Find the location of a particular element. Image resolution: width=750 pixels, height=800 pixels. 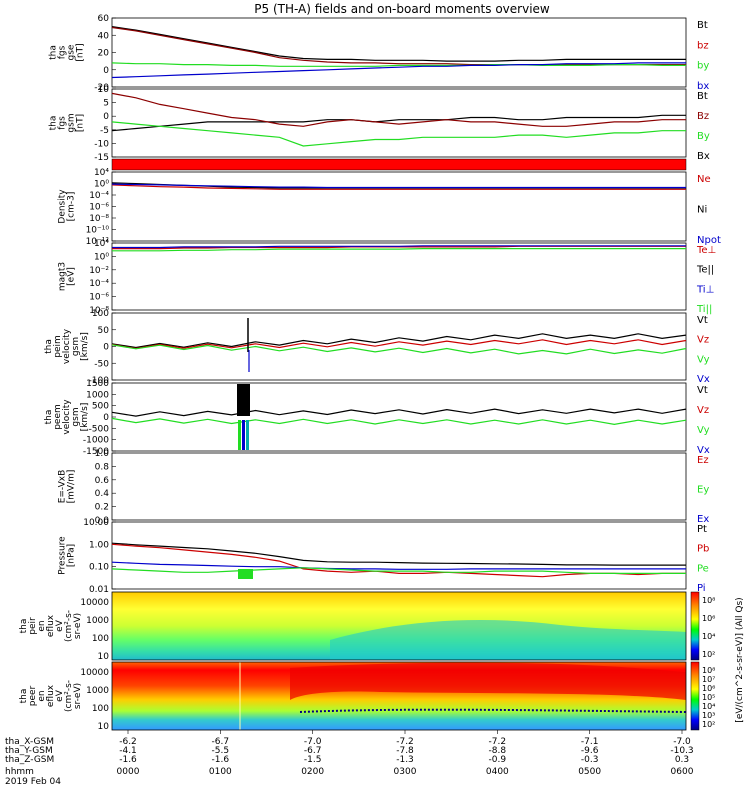

series-Bz is located at coordinates (398, 109).